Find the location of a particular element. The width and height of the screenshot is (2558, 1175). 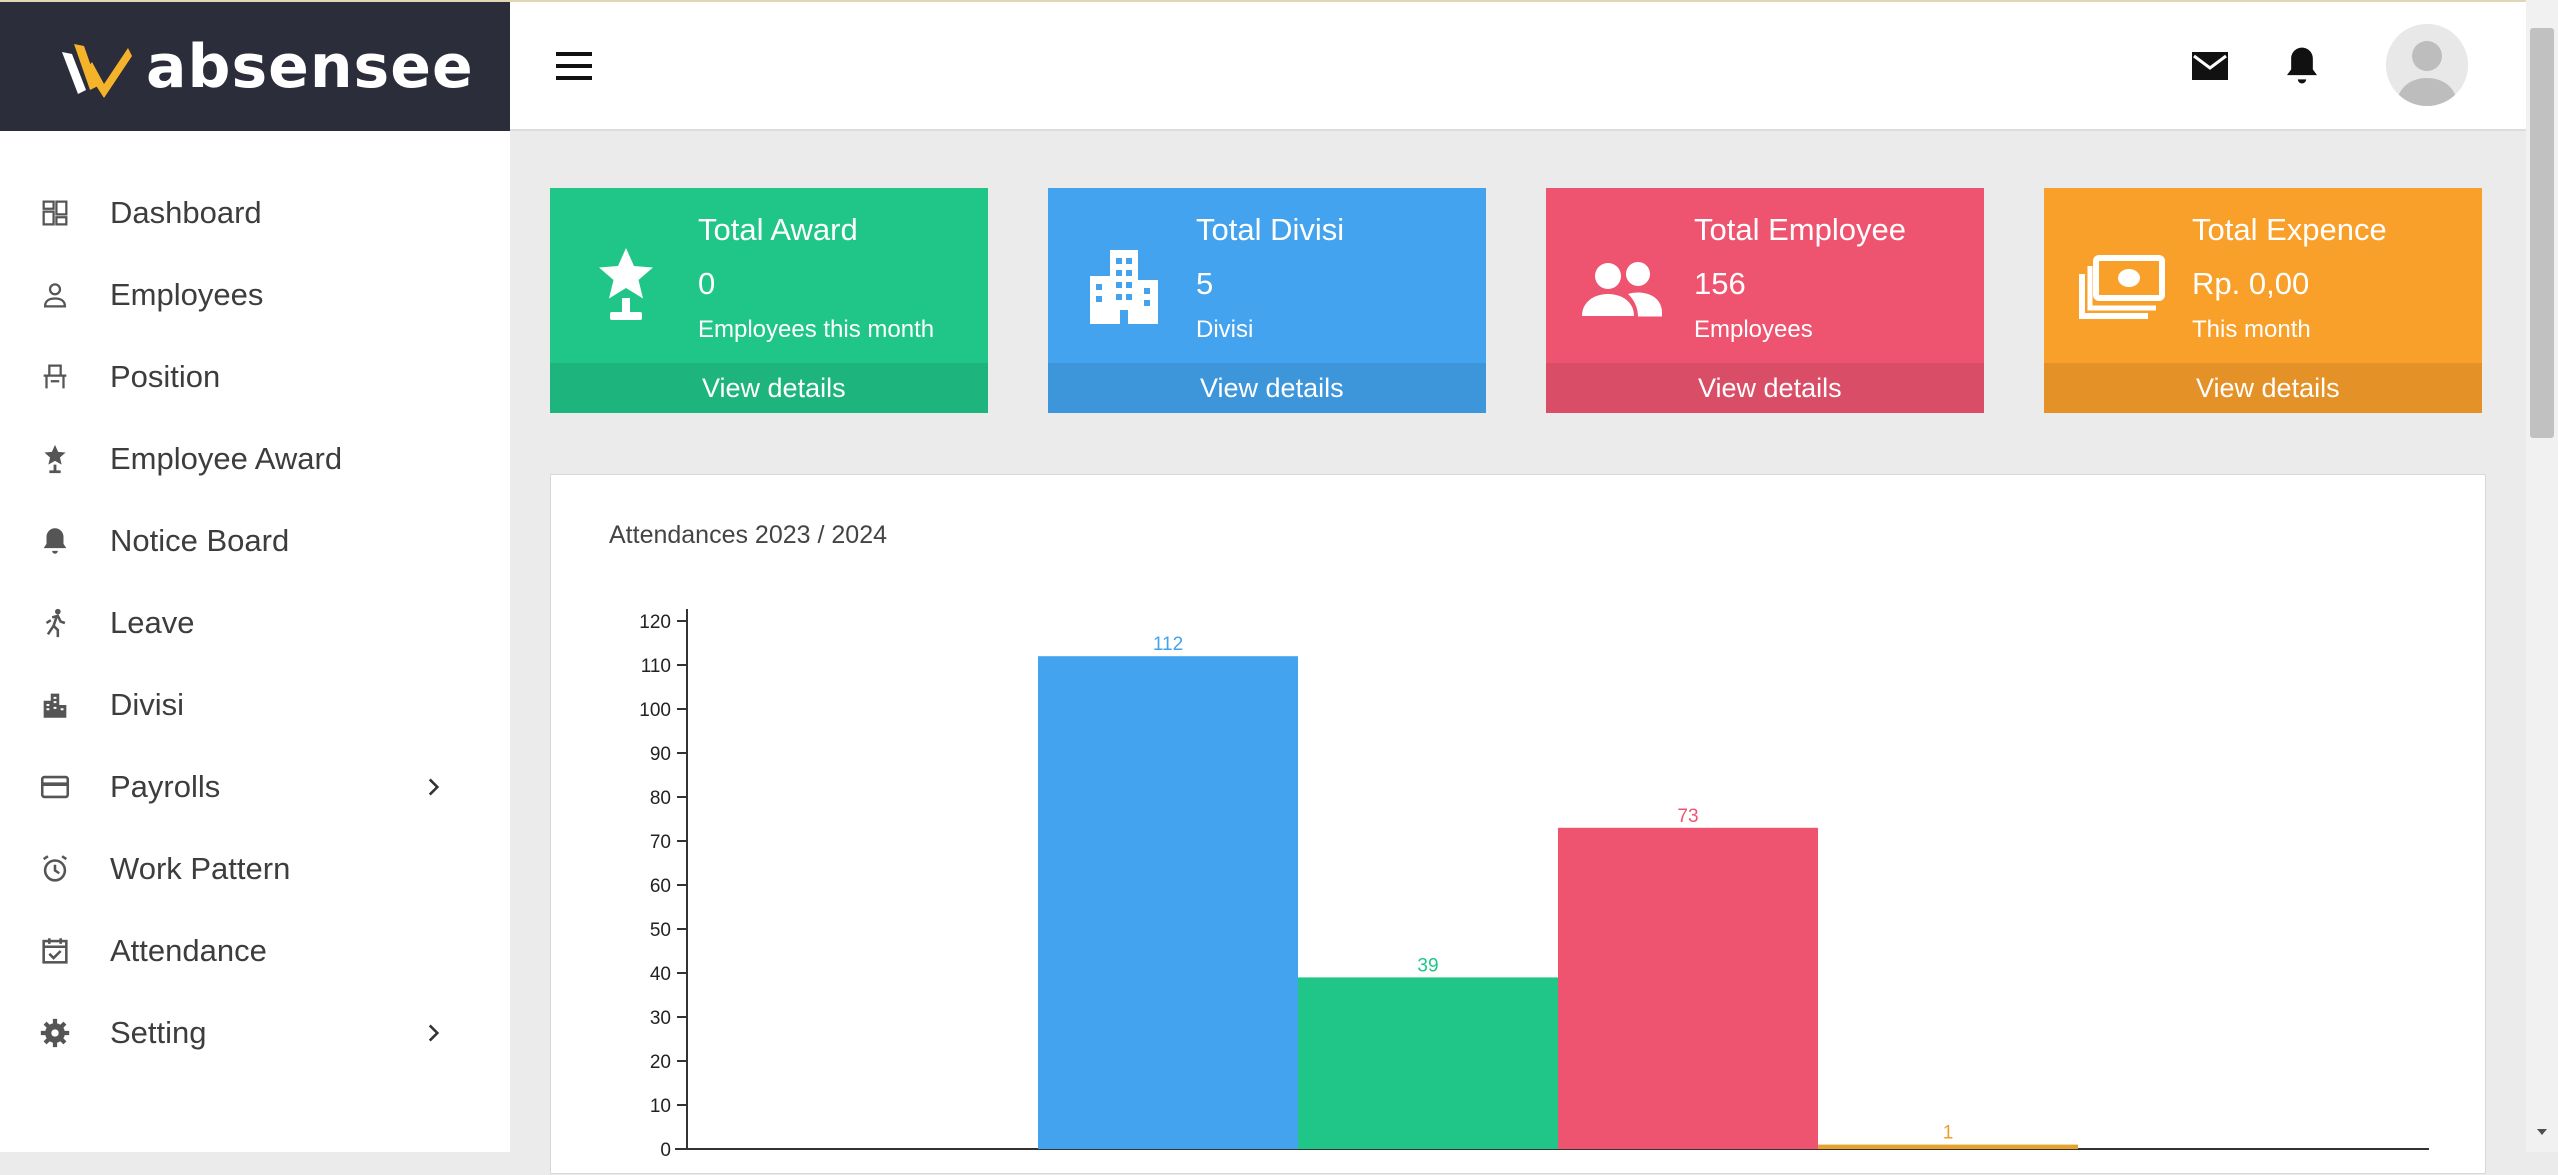

sidebar-item-setting: Setting is located at coordinates (255, 1033).